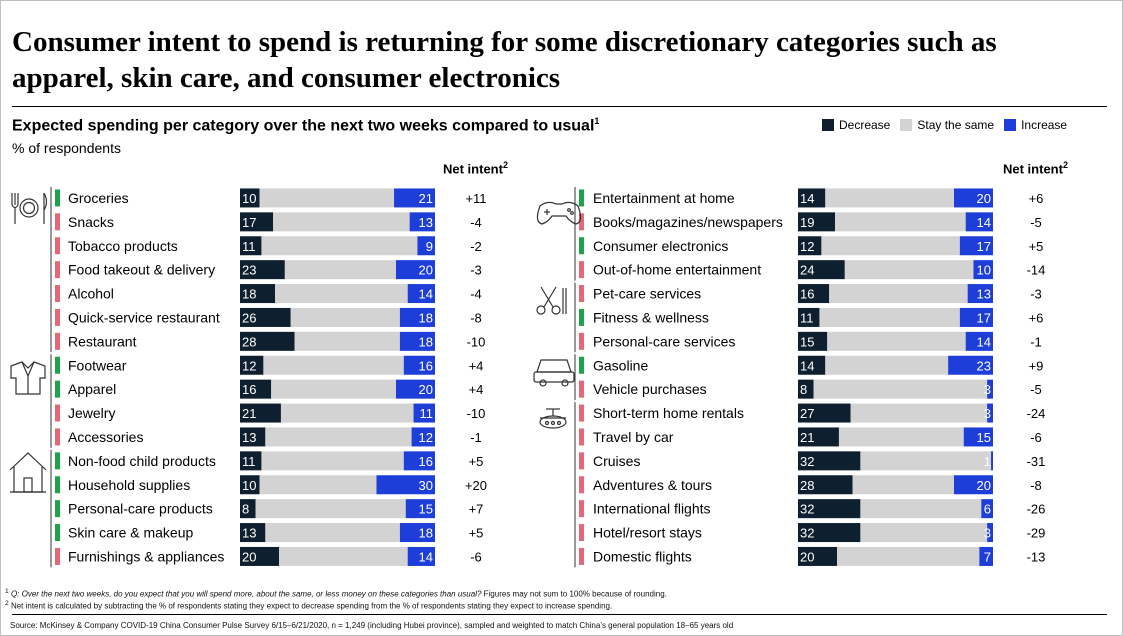 The image size is (1123, 636). Describe the element at coordinates (340, 270) in the screenshot. I see `left-row-3-bar-stay` at that location.